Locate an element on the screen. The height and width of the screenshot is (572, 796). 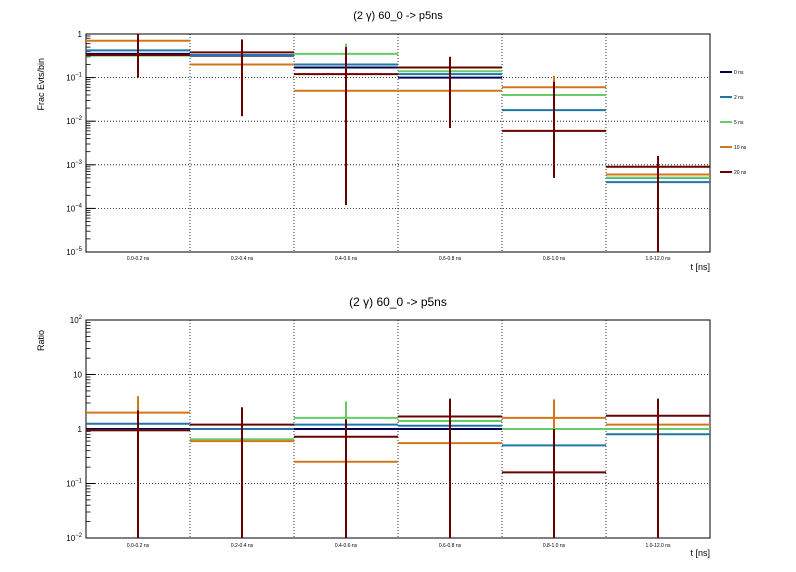
legend-label: 5 ns is located at coordinates (739, 123).